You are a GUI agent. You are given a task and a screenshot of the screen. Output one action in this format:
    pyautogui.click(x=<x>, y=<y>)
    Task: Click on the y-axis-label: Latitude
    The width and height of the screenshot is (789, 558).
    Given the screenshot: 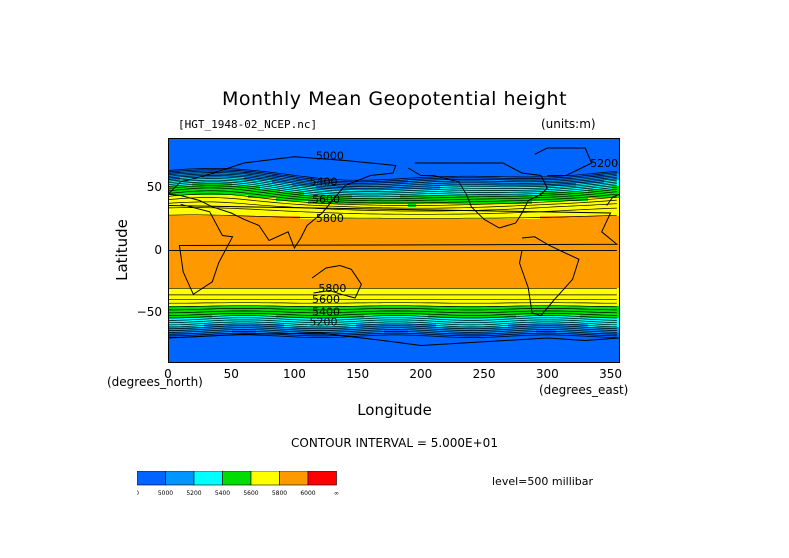 What is the action you would take?
    pyautogui.click(x=122, y=250)
    